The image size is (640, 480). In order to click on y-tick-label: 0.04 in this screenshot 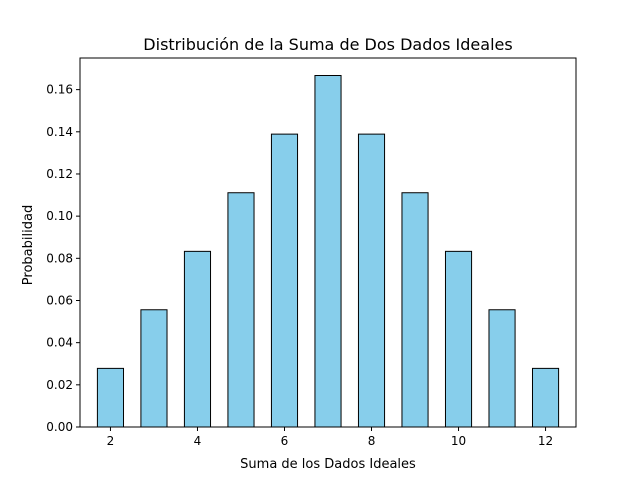, I will do `click(59, 343)`.